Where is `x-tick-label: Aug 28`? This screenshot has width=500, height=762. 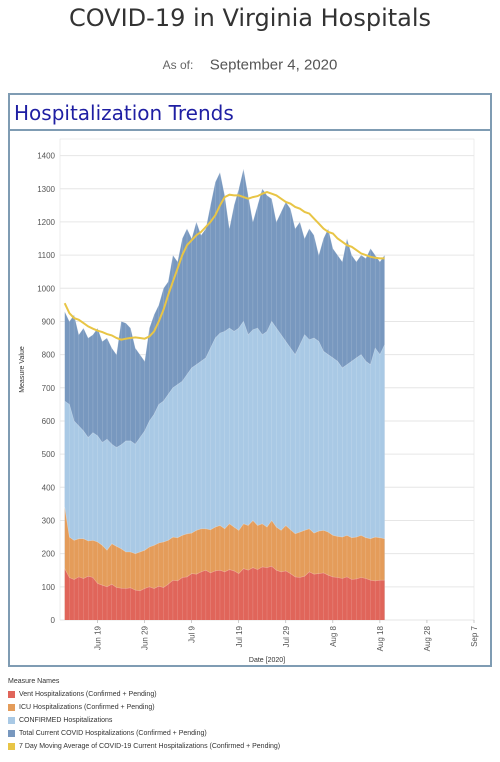 x-tick-label: Aug 28 is located at coordinates (427, 638).